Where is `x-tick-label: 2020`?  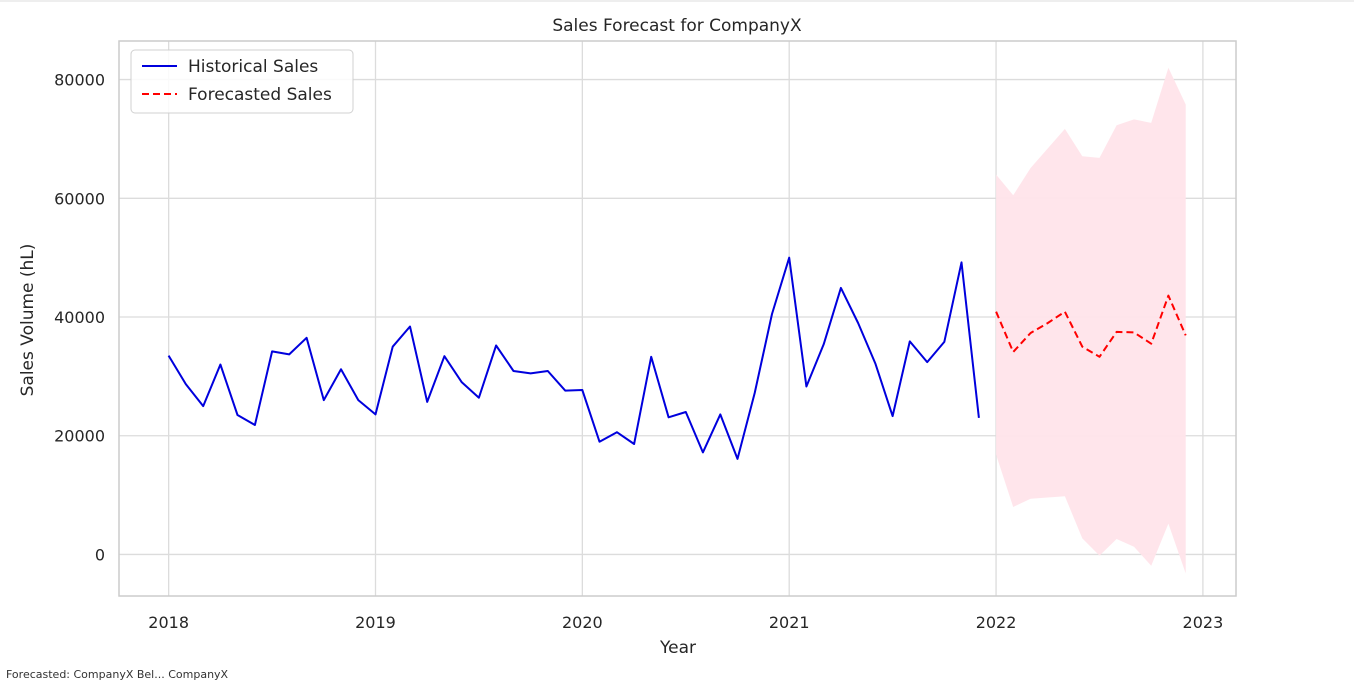 x-tick-label: 2020 is located at coordinates (582, 622).